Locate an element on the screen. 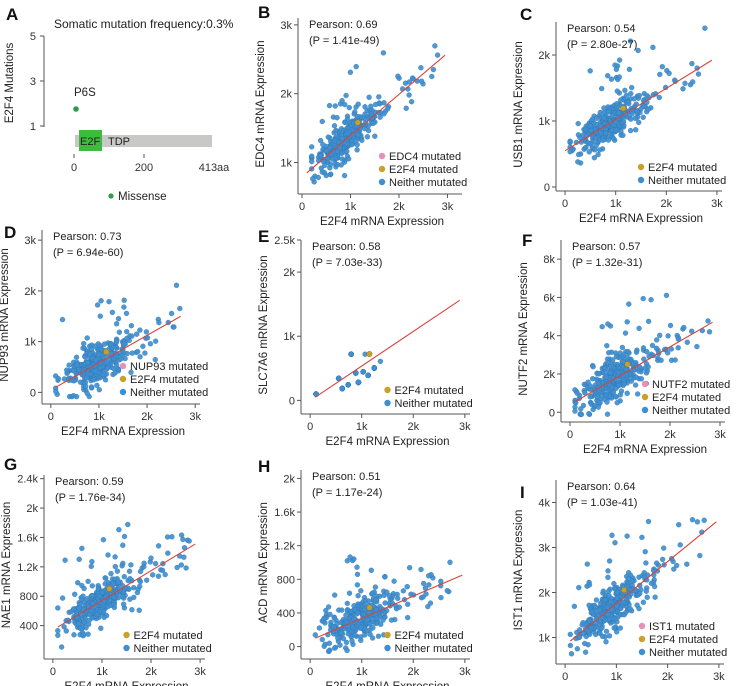 This screenshot has height=686, width=746. pearson-text: Pearson: 0.54 is located at coordinates (601, 29).